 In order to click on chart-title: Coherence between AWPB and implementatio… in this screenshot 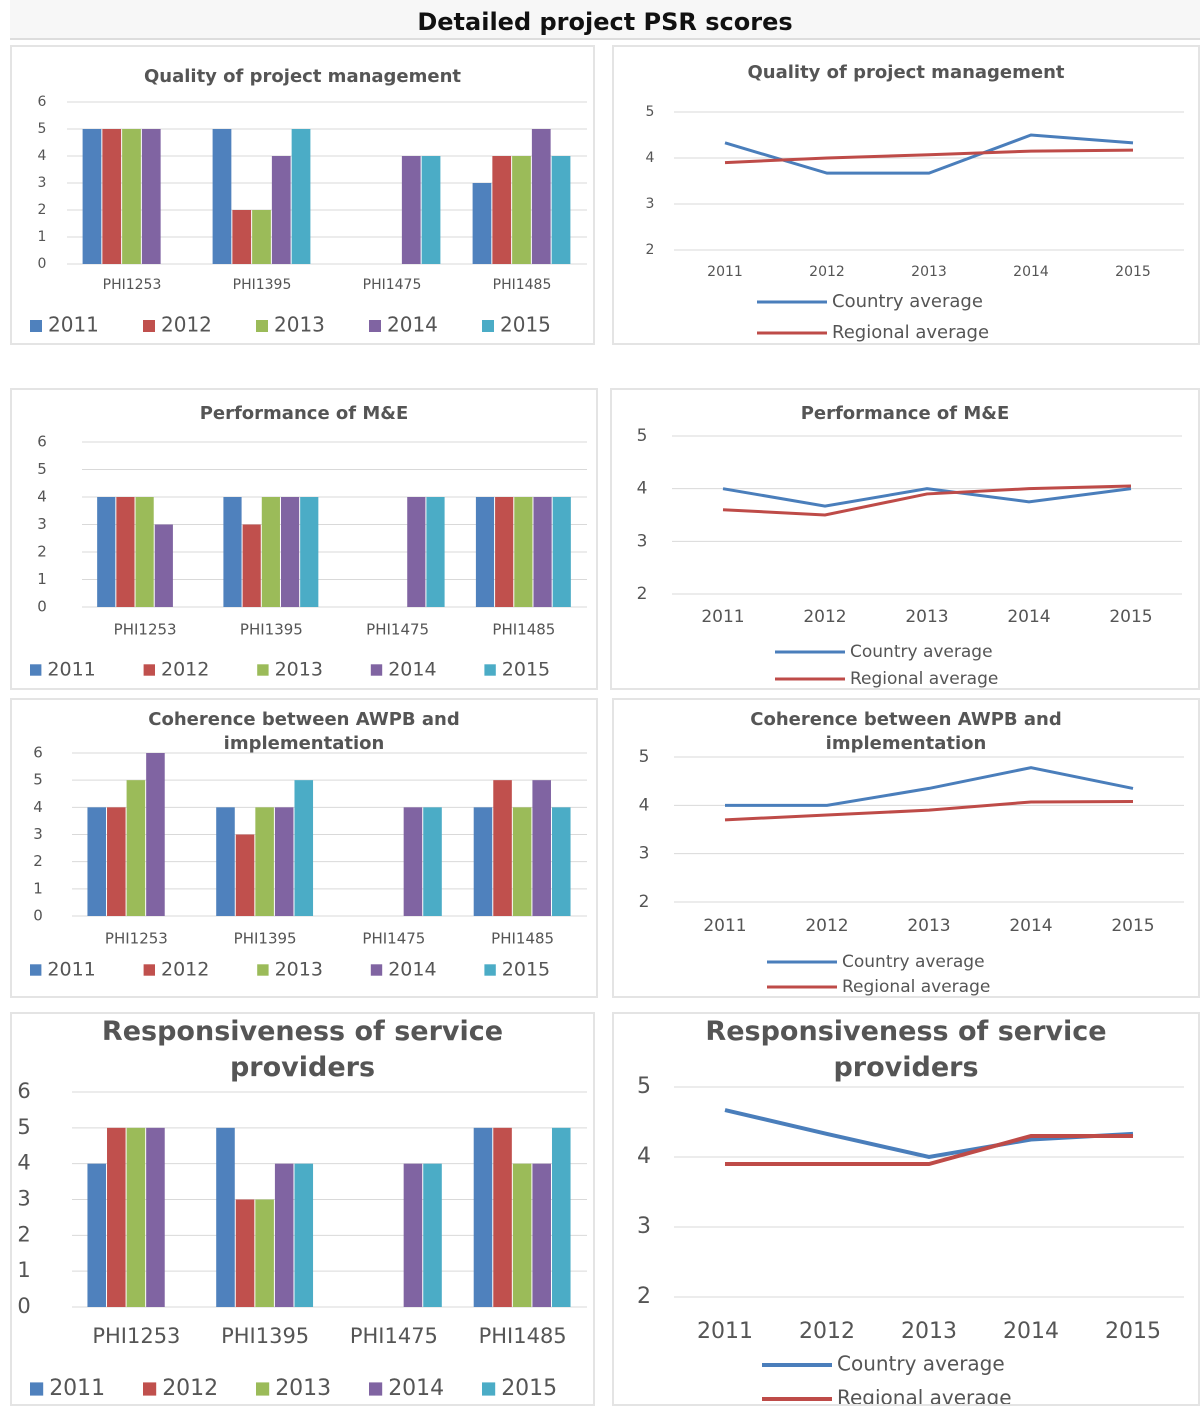, I will do `click(906, 732)`.